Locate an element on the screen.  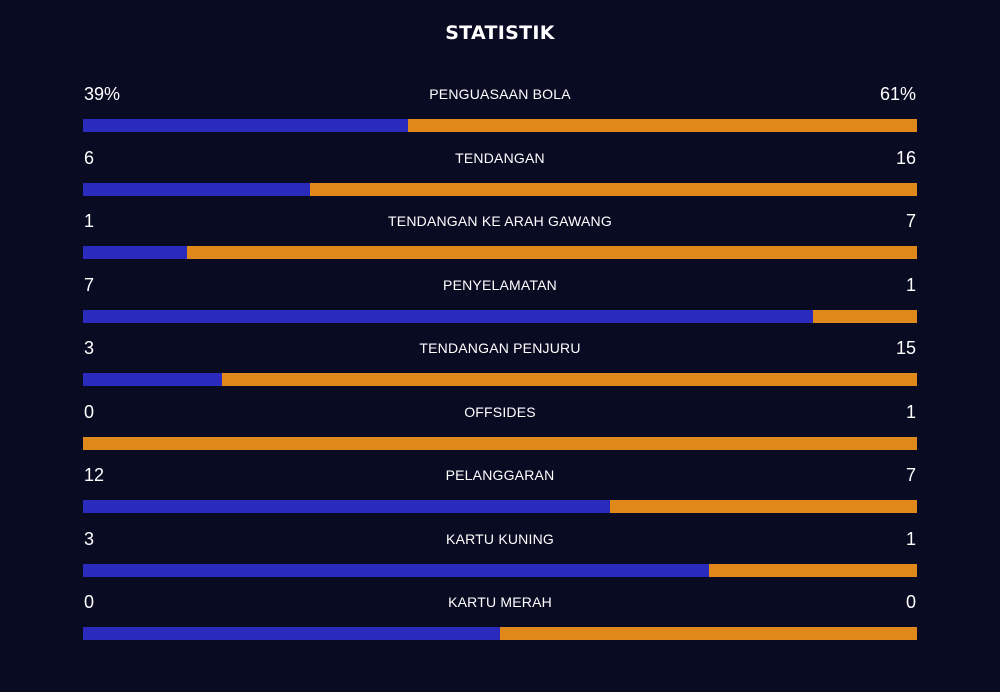
stat-label: PENYELAMATAN is located at coordinates (500, 284).